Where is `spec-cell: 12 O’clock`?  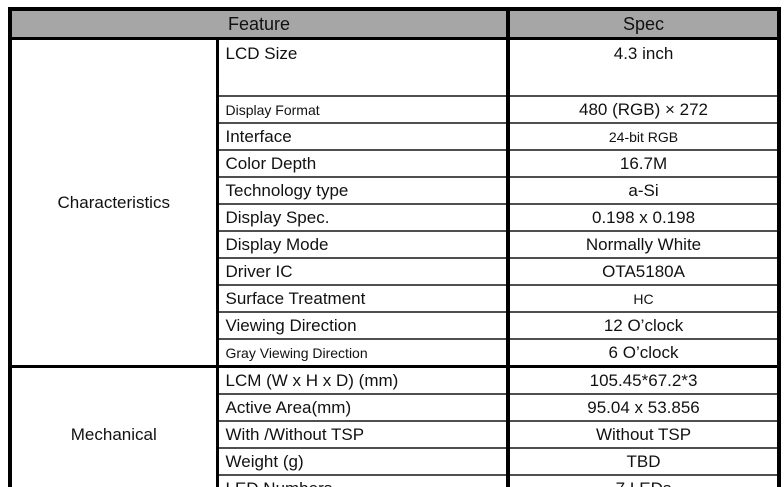 spec-cell: 12 O’clock is located at coordinates (643, 325).